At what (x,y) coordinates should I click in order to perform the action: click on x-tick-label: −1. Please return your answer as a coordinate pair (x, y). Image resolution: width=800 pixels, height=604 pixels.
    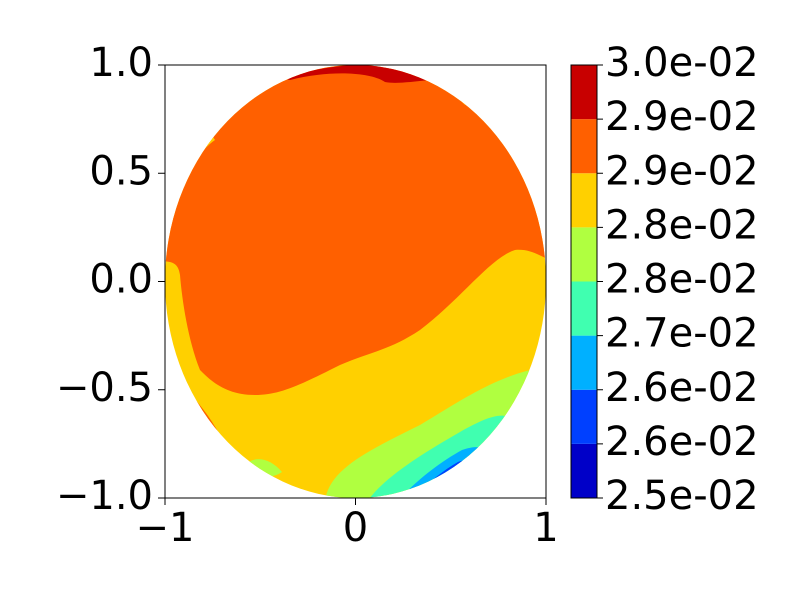
    Looking at the image, I should click on (165, 528).